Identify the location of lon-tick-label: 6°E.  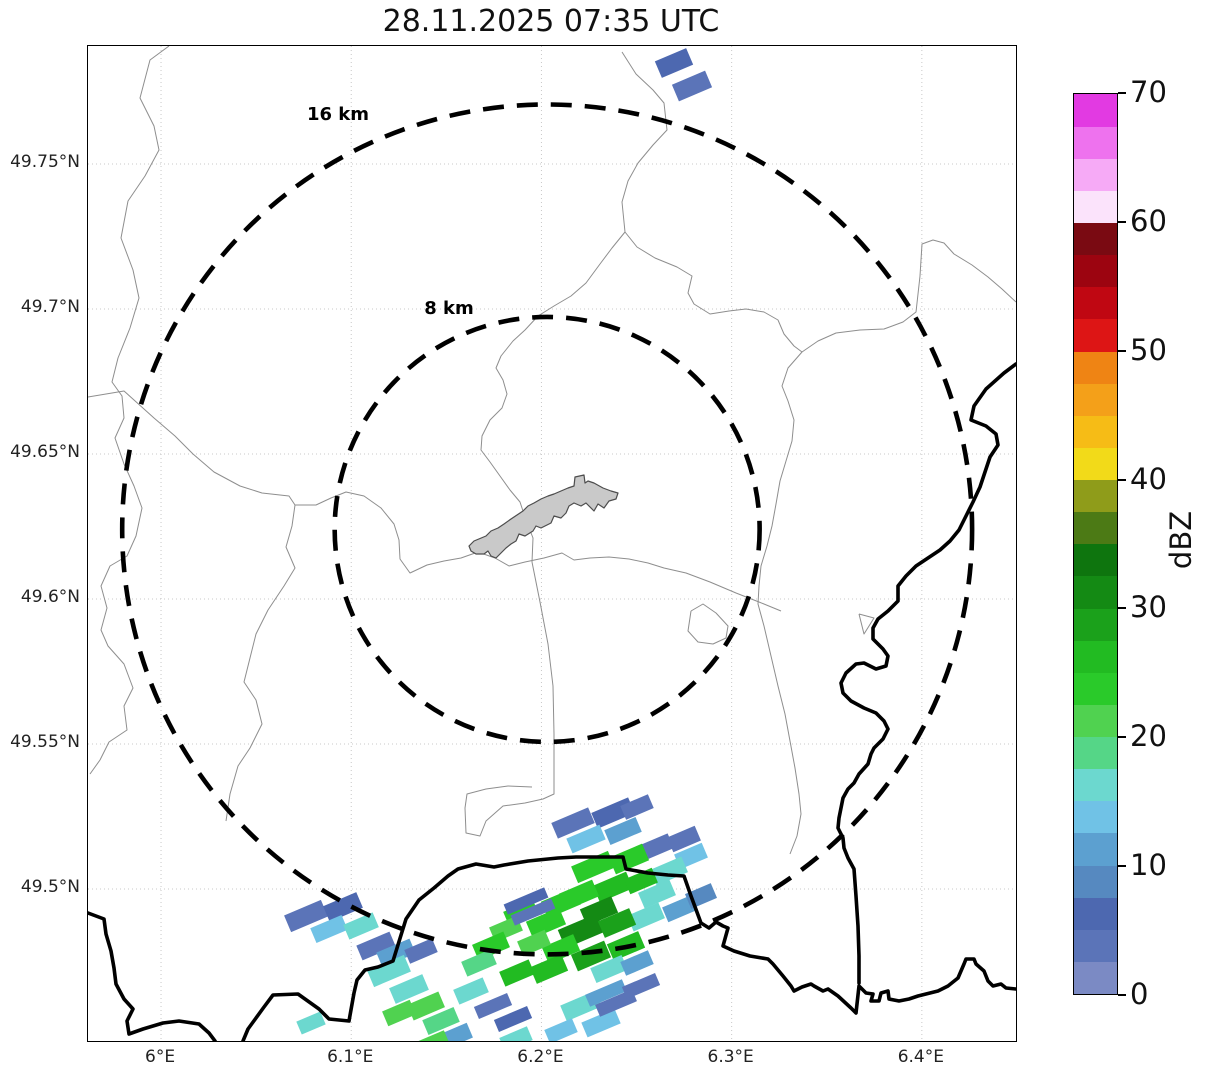
(160, 1057).